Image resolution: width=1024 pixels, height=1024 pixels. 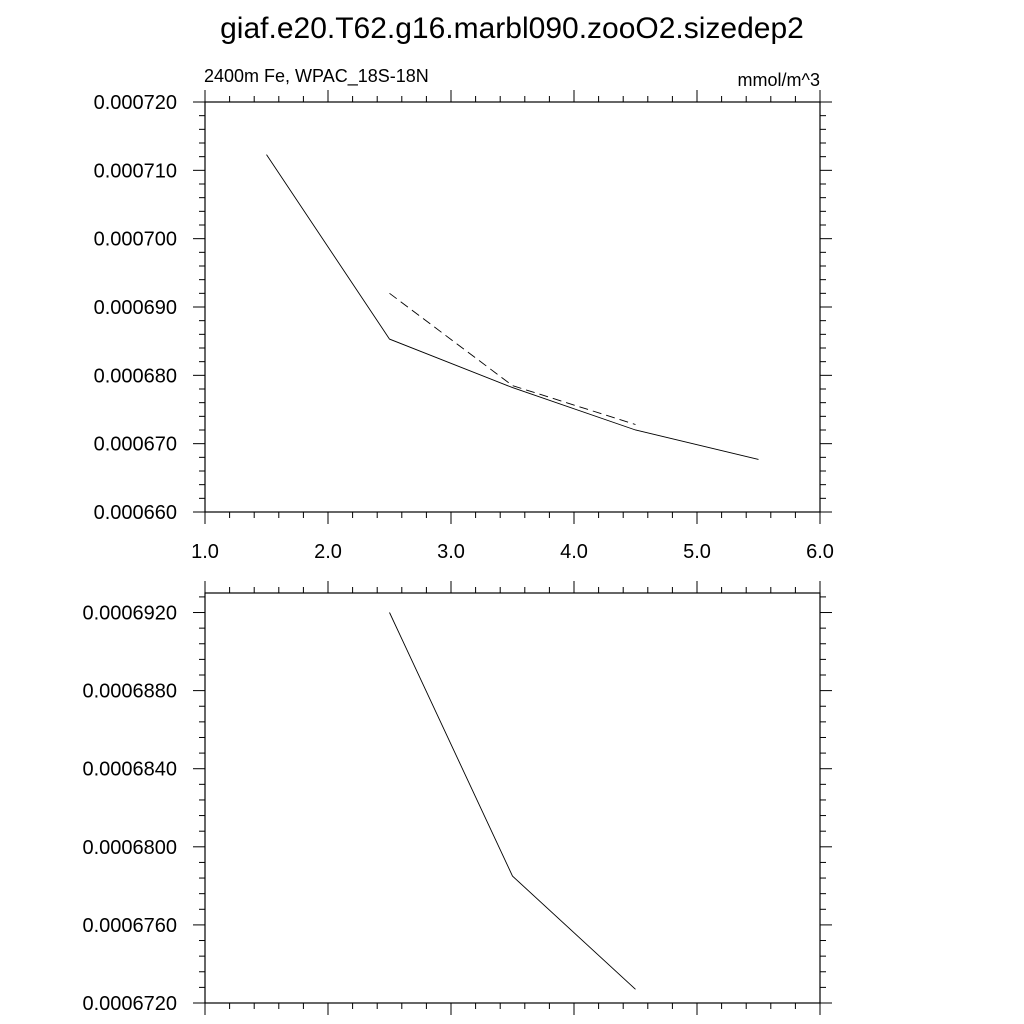 I want to click on top-panel-left-label: 2400m Fe, WPAC_18S-18N, so click(x=316, y=76).